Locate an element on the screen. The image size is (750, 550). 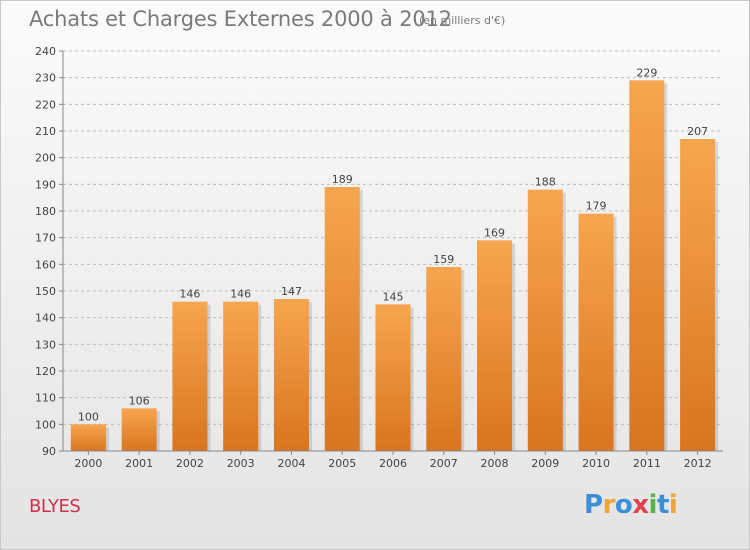
data-label: 159 is located at coordinates (443, 259).